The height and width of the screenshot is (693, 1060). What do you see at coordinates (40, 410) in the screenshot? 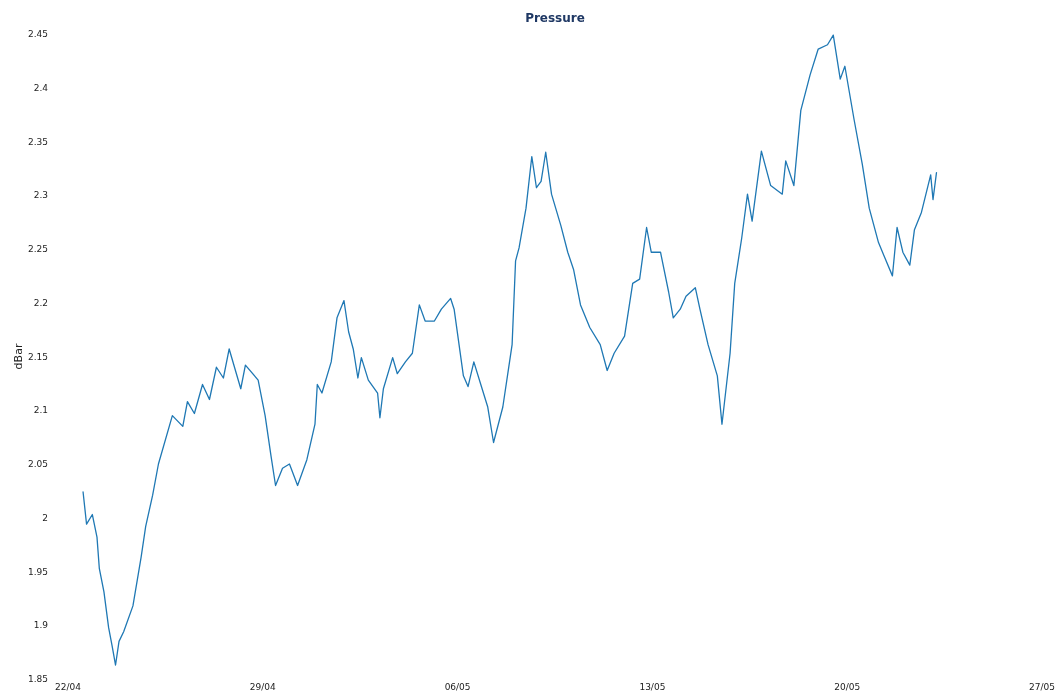
I see `y-tick-label: 2.1` at bounding box center [40, 410].